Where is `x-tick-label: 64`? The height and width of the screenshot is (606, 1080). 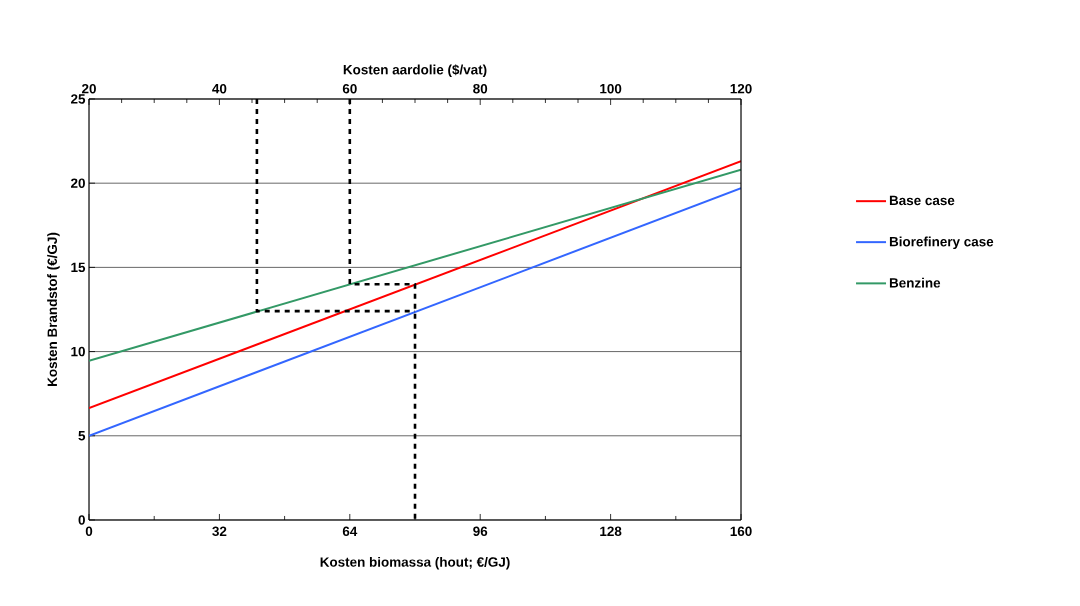
x-tick-label: 64 is located at coordinates (350, 531).